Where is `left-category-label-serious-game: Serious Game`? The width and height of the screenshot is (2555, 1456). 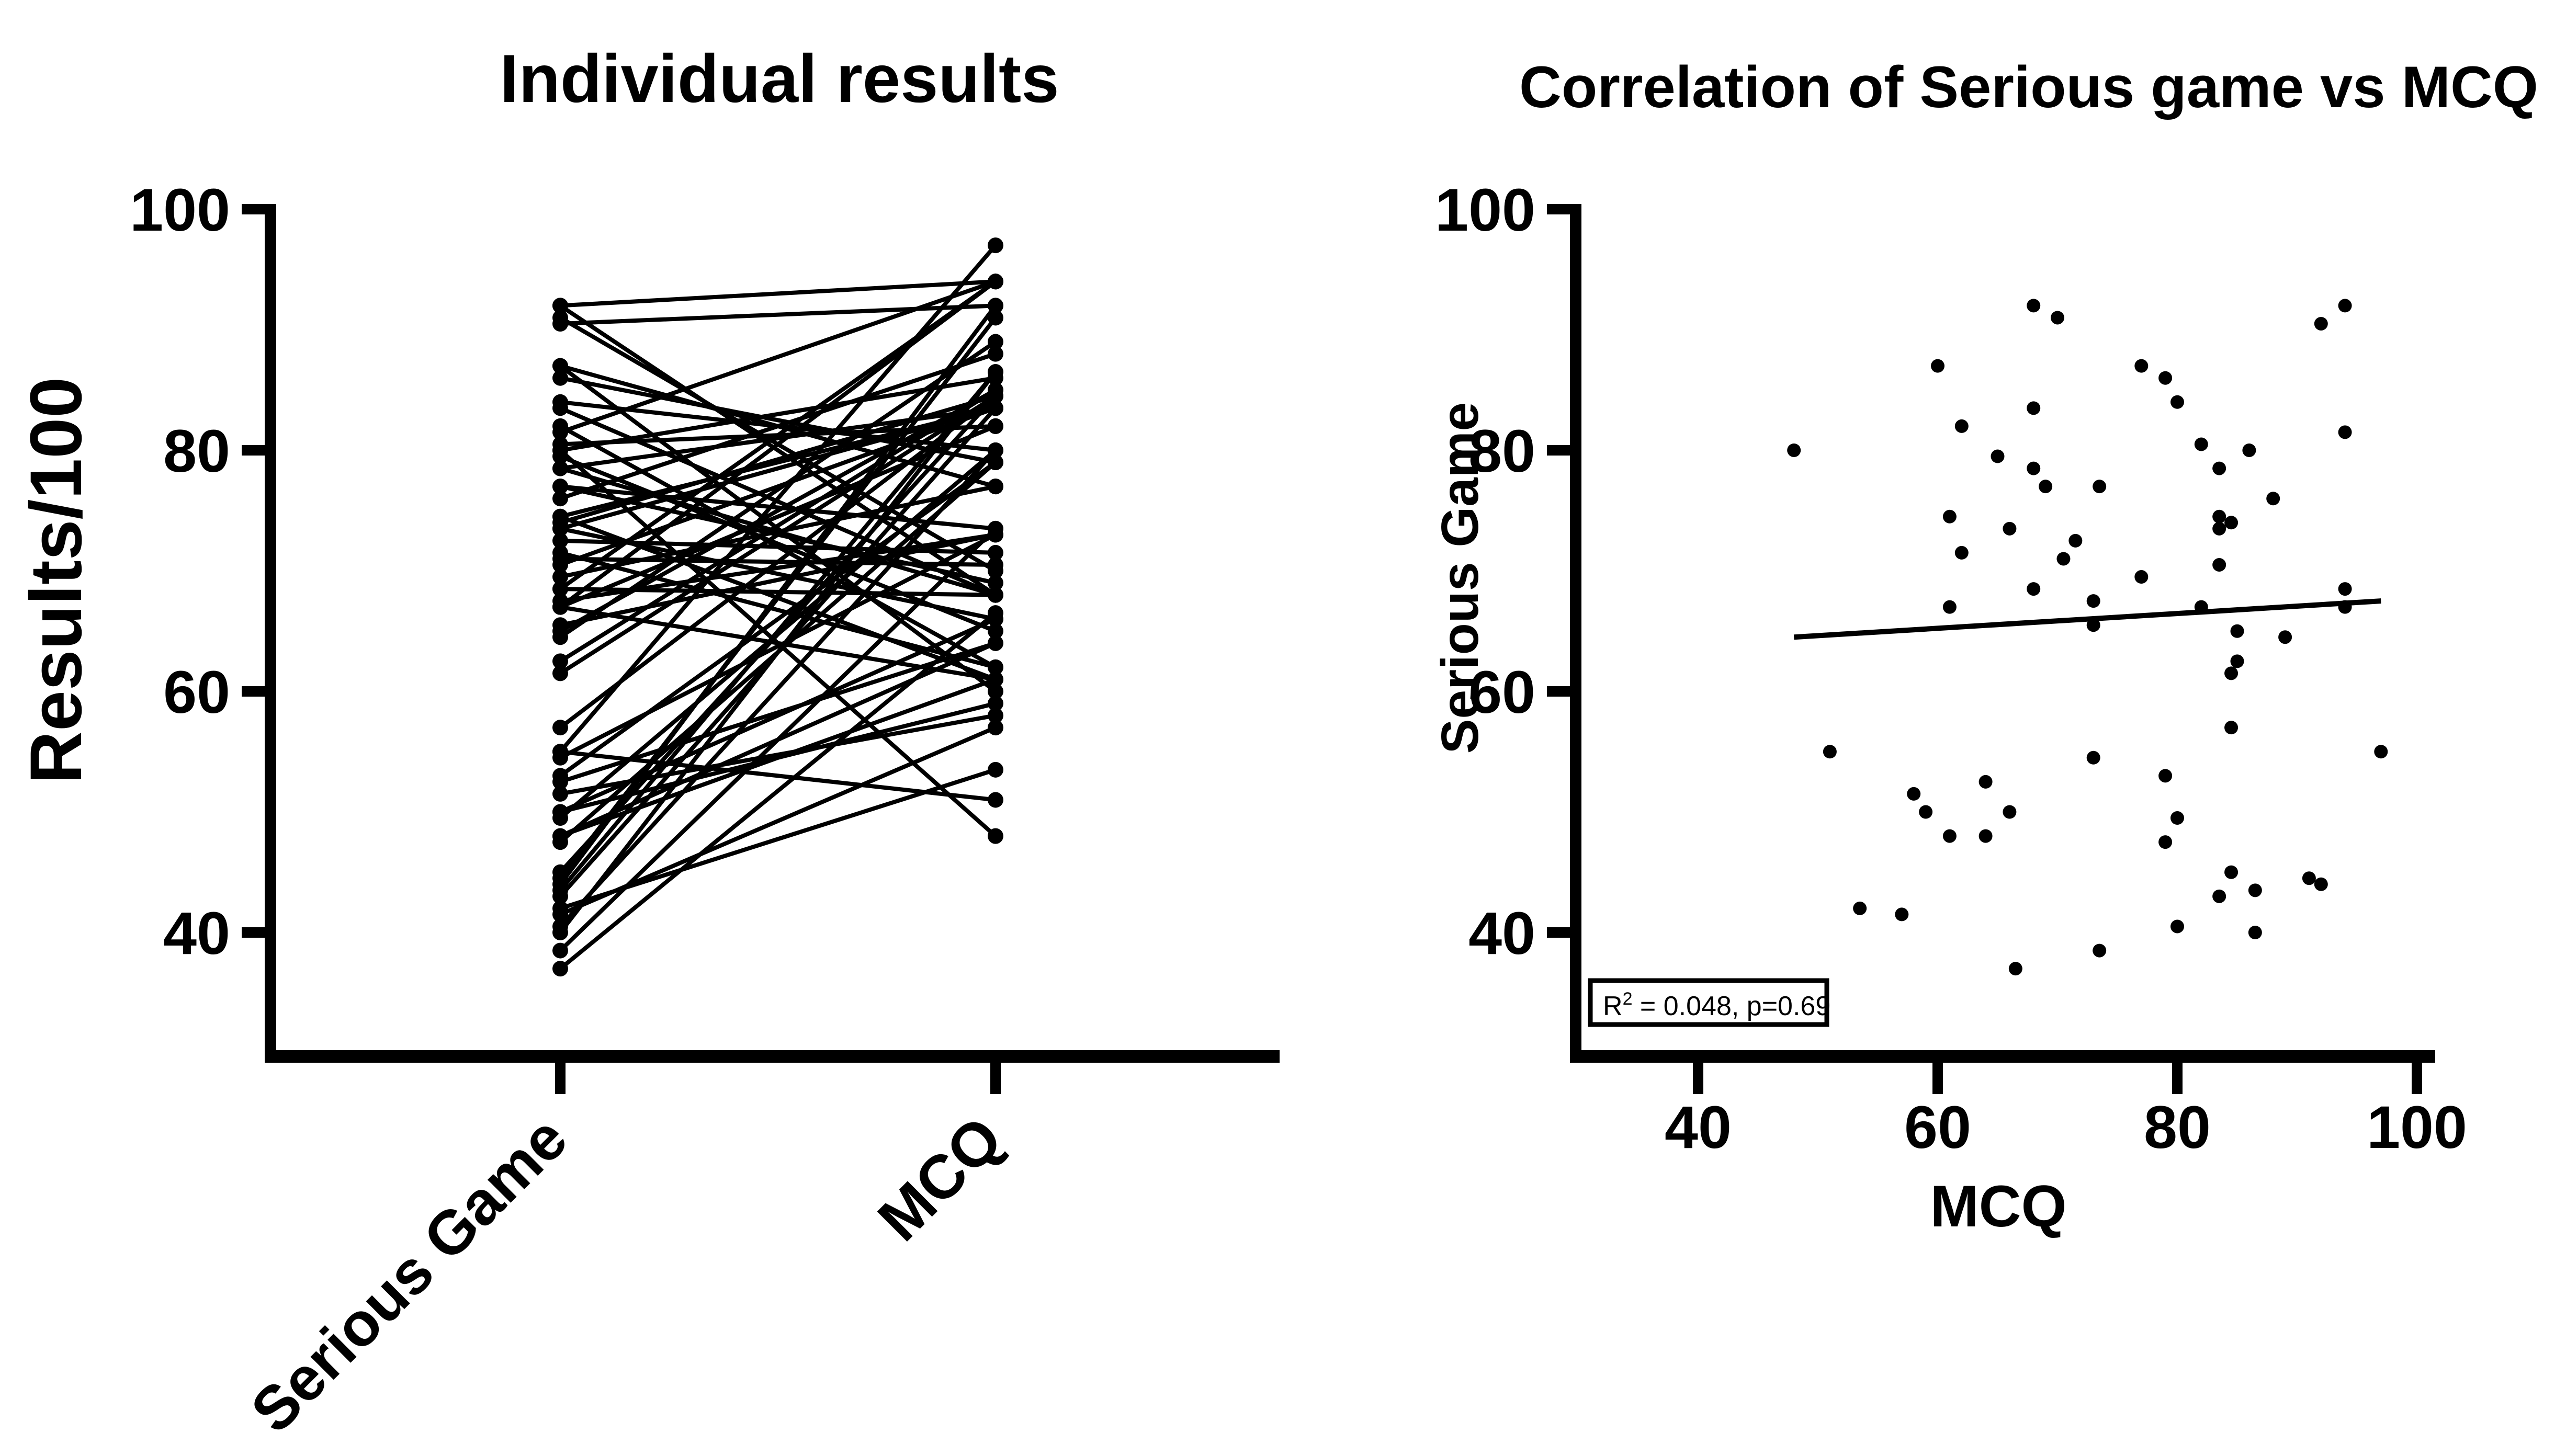
left-category-label-serious-game: Serious Game is located at coordinates (409, 1275).